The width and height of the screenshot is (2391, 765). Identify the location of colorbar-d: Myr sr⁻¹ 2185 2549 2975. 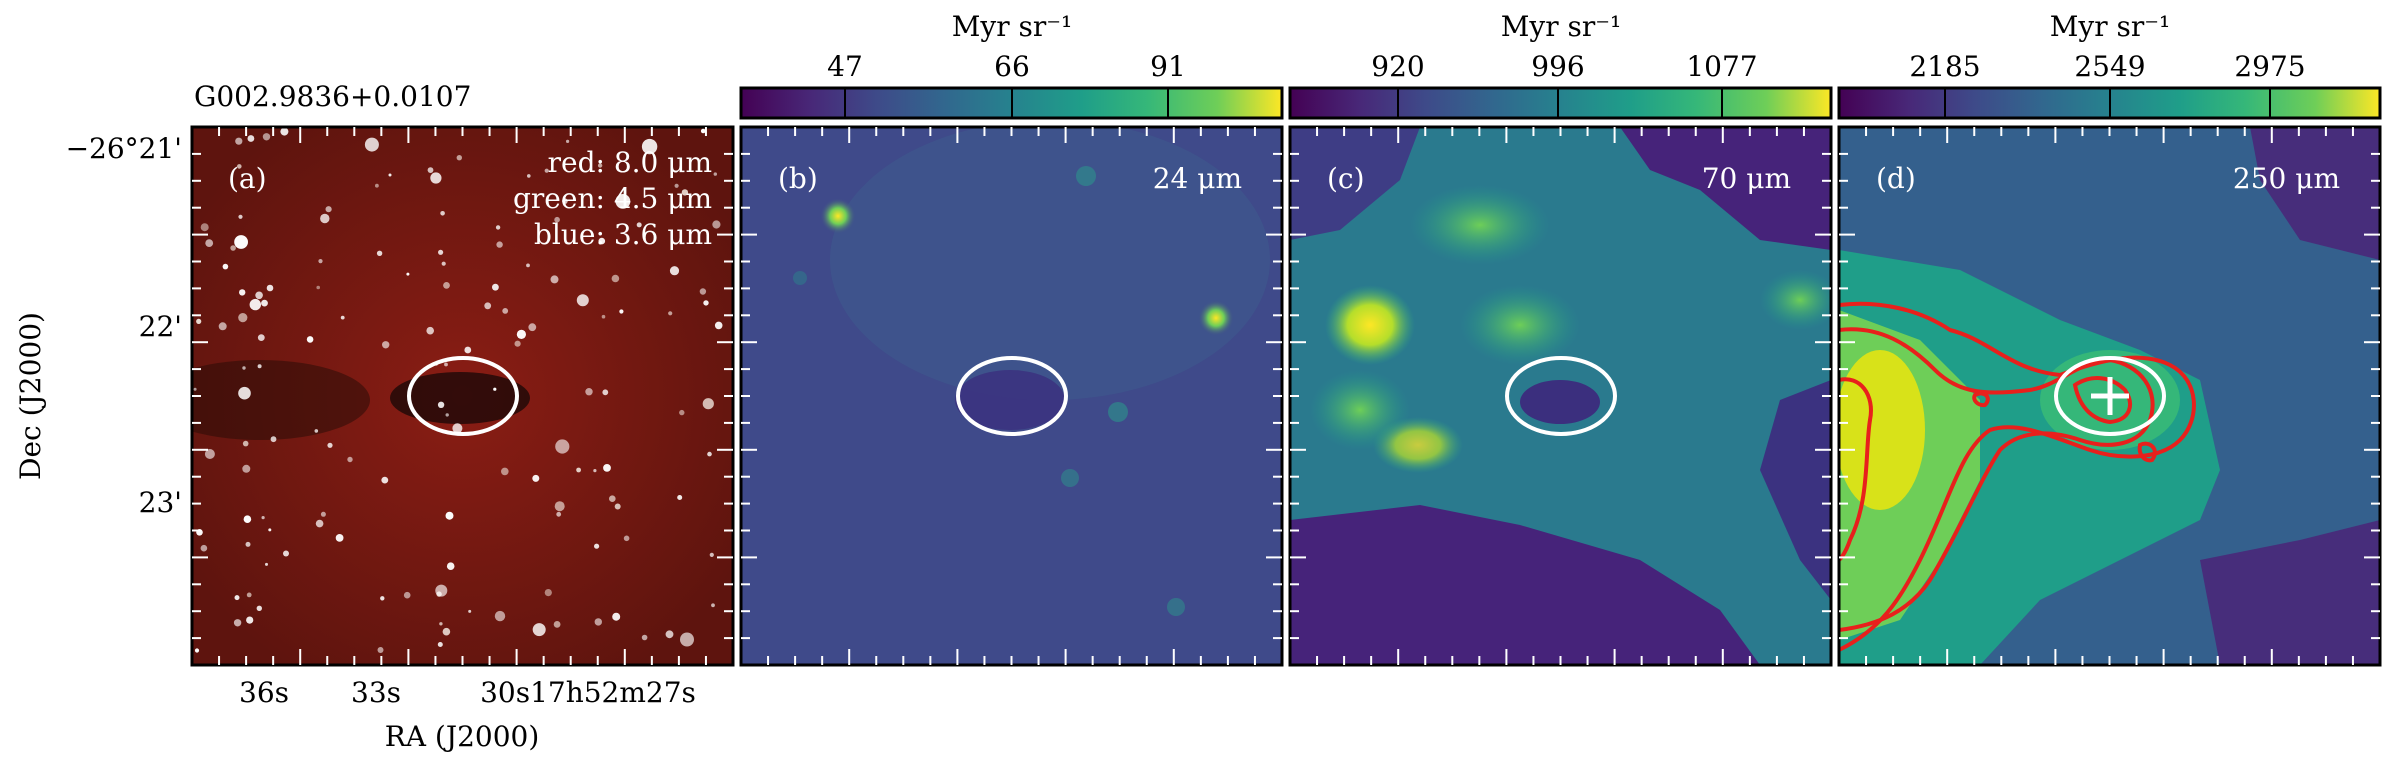
(2109, 65).